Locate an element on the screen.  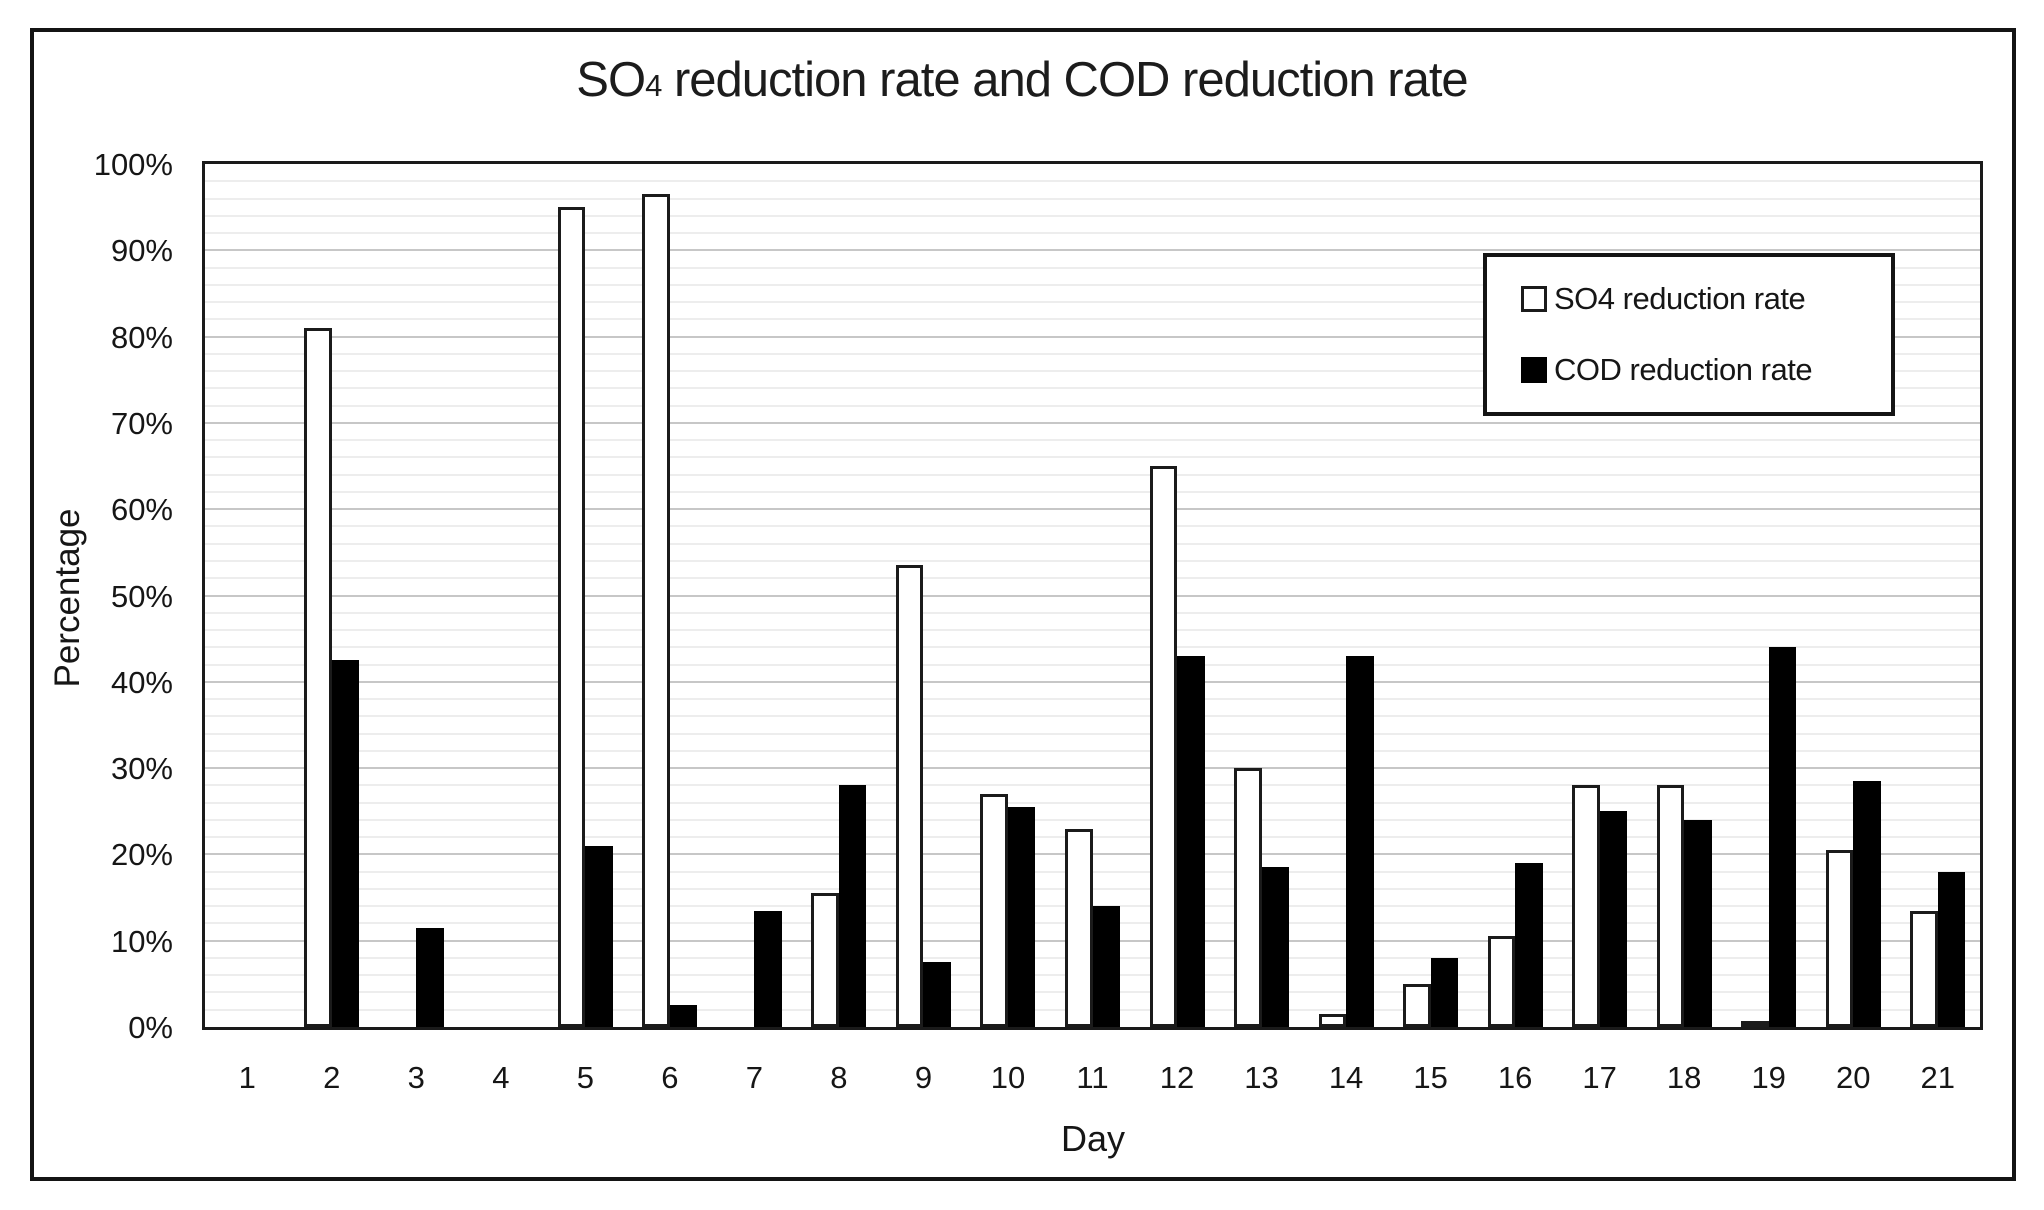
x-tick-day-18: 18 is located at coordinates (1684, 1077).